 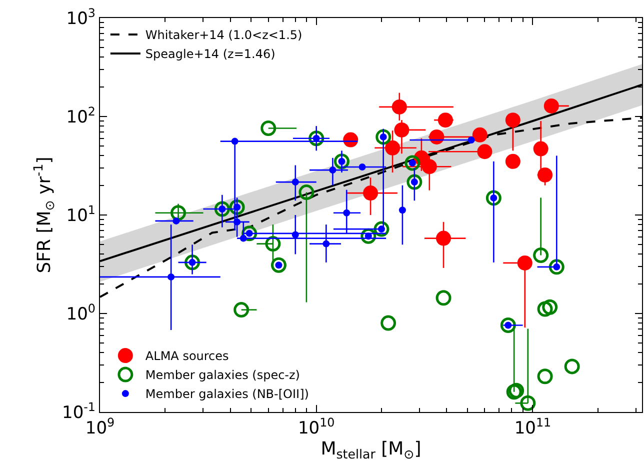 I want to click on x-axis-title: M$_{stellar}$ [M$_{⊙}$], so click(x=371, y=450).